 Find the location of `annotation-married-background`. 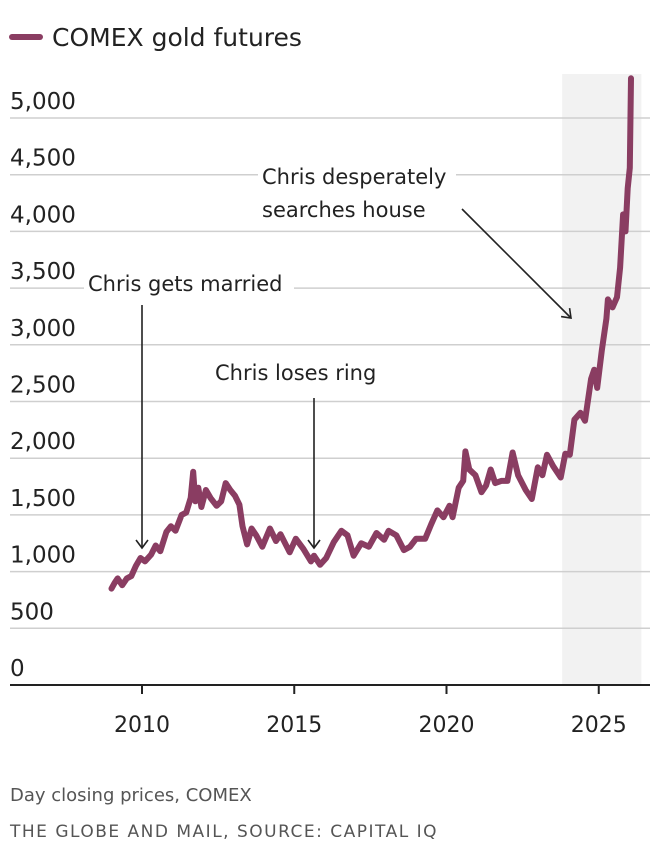

annotation-married-background is located at coordinates (189, 284).